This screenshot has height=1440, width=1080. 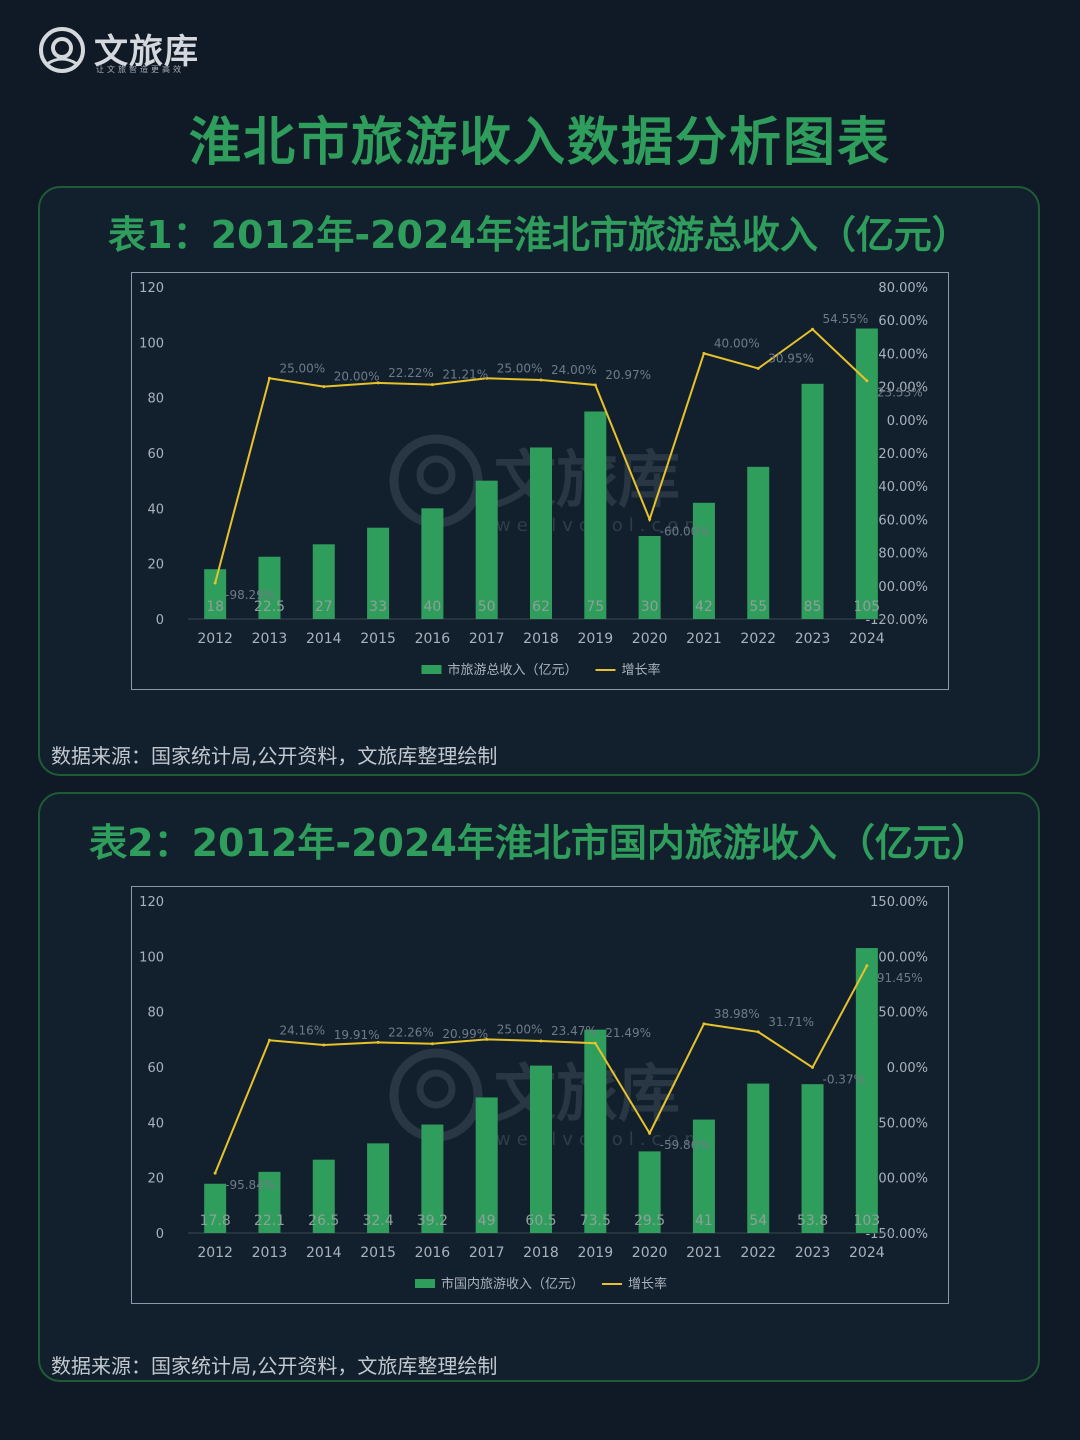 What do you see at coordinates (270, 1253) in the screenshot?
I see `x-axis-tick-label: 2013` at bounding box center [270, 1253].